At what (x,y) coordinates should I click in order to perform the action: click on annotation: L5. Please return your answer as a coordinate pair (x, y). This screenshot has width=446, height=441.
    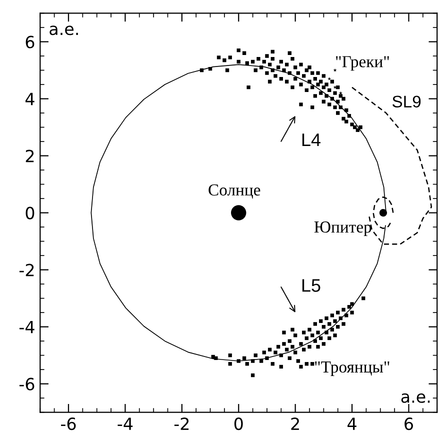
    Looking at the image, I should click on (311, 285).